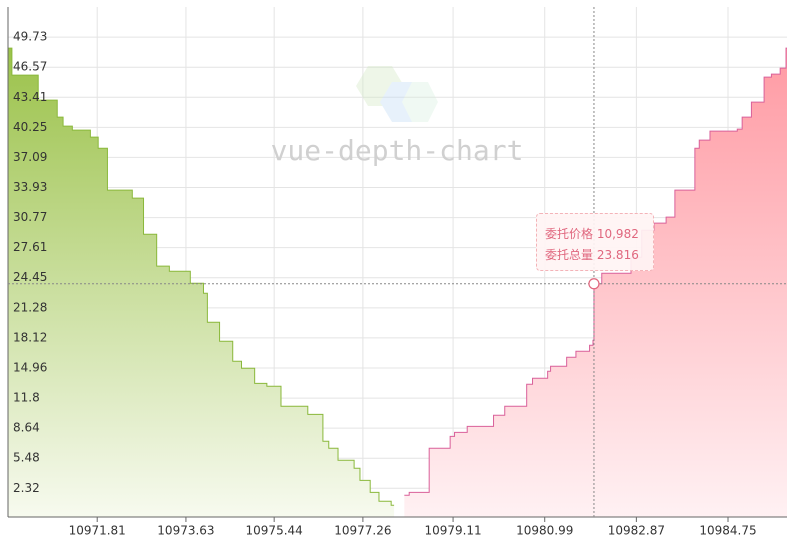  I want to click on y-tick-label: 24.45, so click(30, 277).